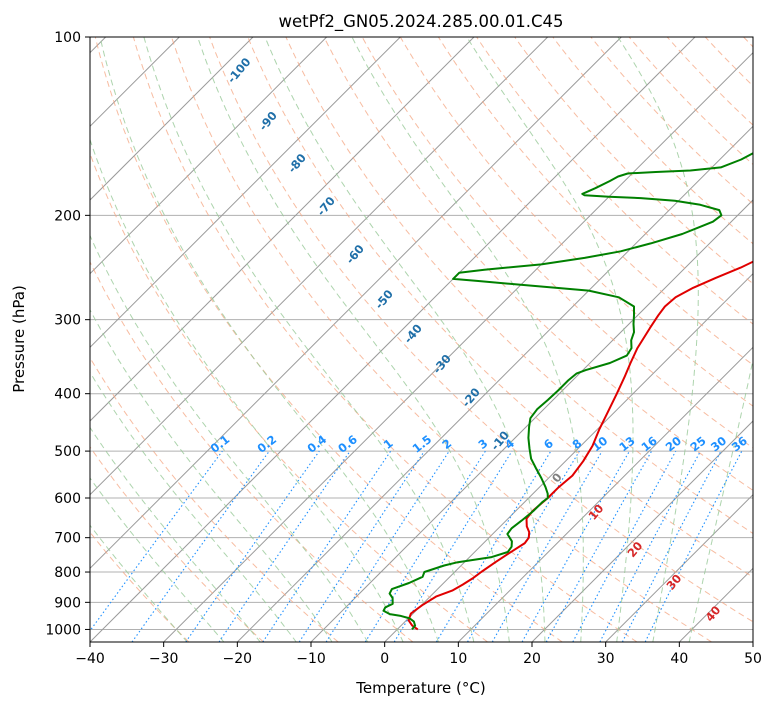  I want to click on x-tick-label: 50, so click(753, 659).